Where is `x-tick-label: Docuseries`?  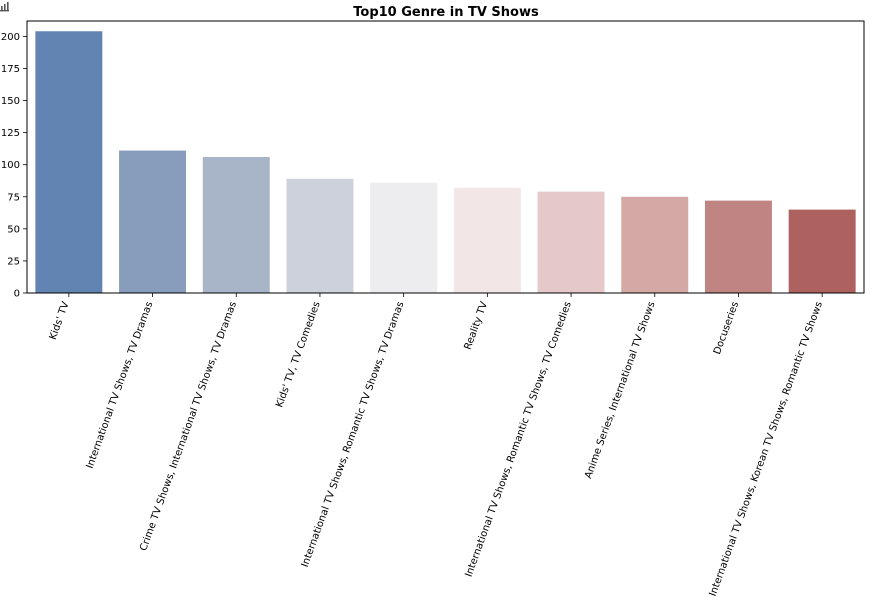 x-tick-label: Docuseries is located at coordinates (726, 328).